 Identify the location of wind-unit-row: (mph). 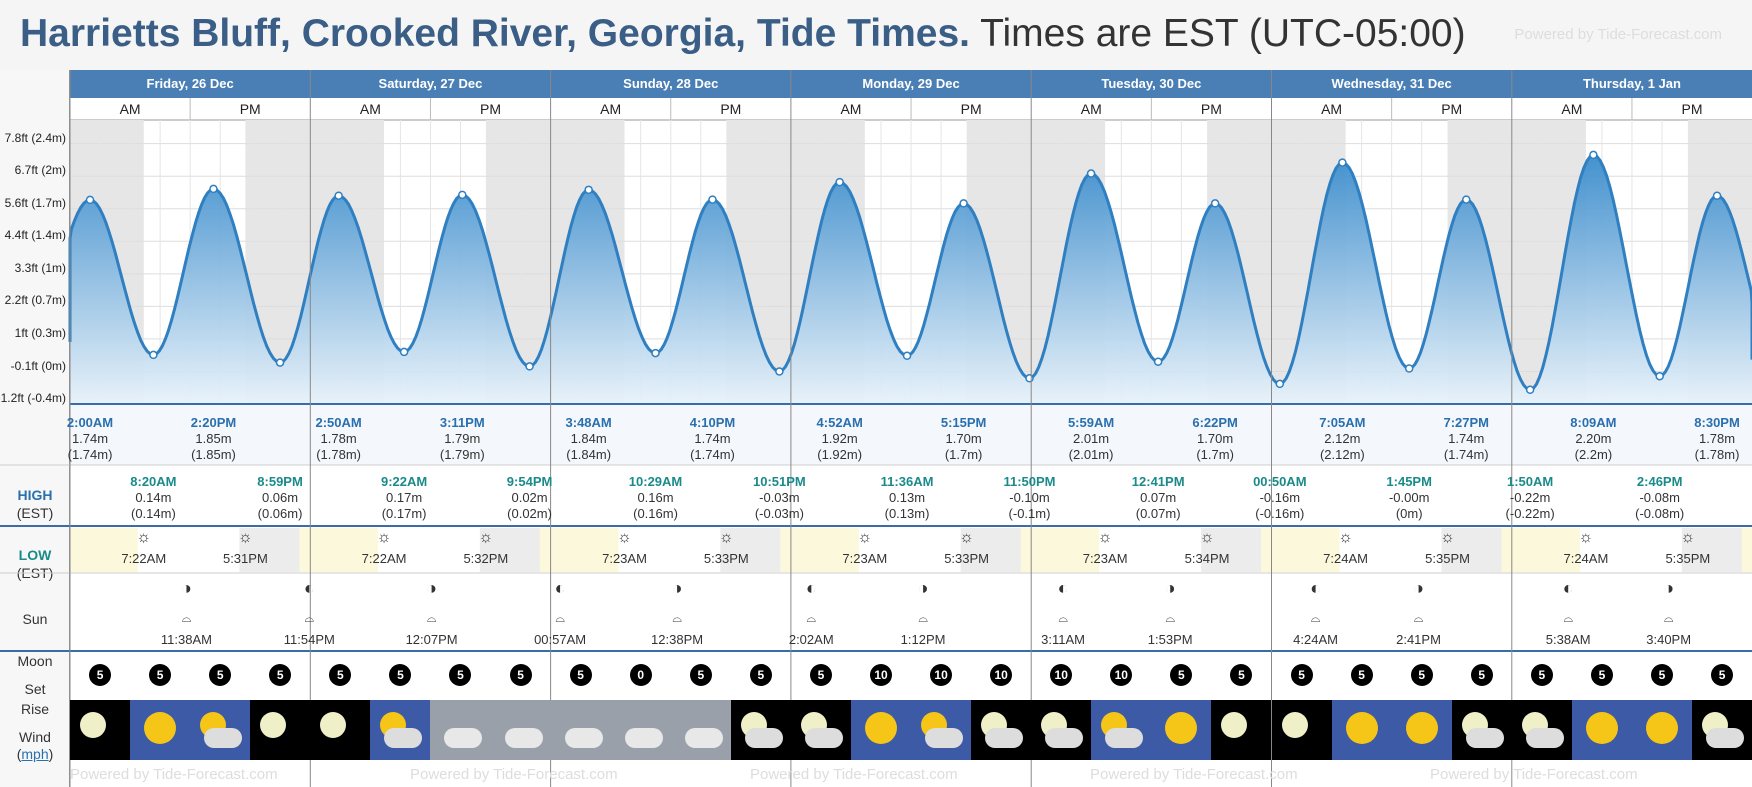
(35, 754).